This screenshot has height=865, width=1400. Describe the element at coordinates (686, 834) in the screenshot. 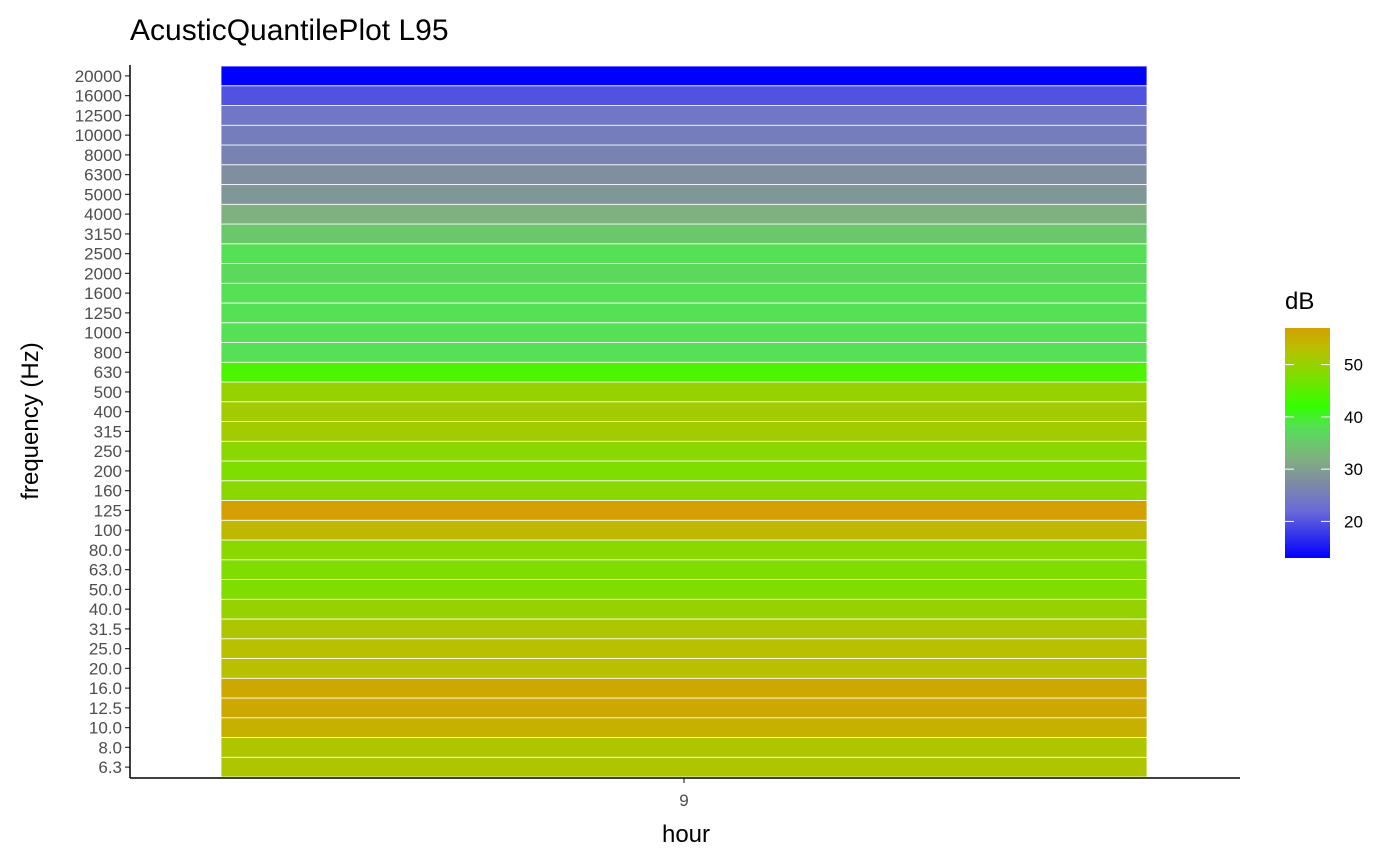

I see `x-axis-title: hour` at that location.